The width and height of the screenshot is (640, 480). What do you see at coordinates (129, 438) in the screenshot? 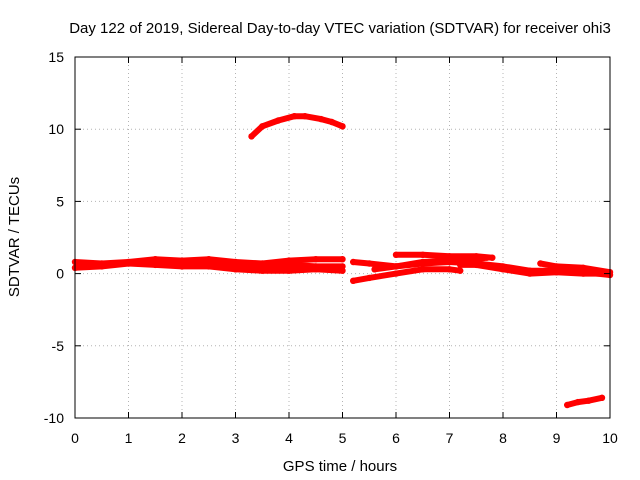
I see `x-tick-label: 1` at bounding box center [129, 438].